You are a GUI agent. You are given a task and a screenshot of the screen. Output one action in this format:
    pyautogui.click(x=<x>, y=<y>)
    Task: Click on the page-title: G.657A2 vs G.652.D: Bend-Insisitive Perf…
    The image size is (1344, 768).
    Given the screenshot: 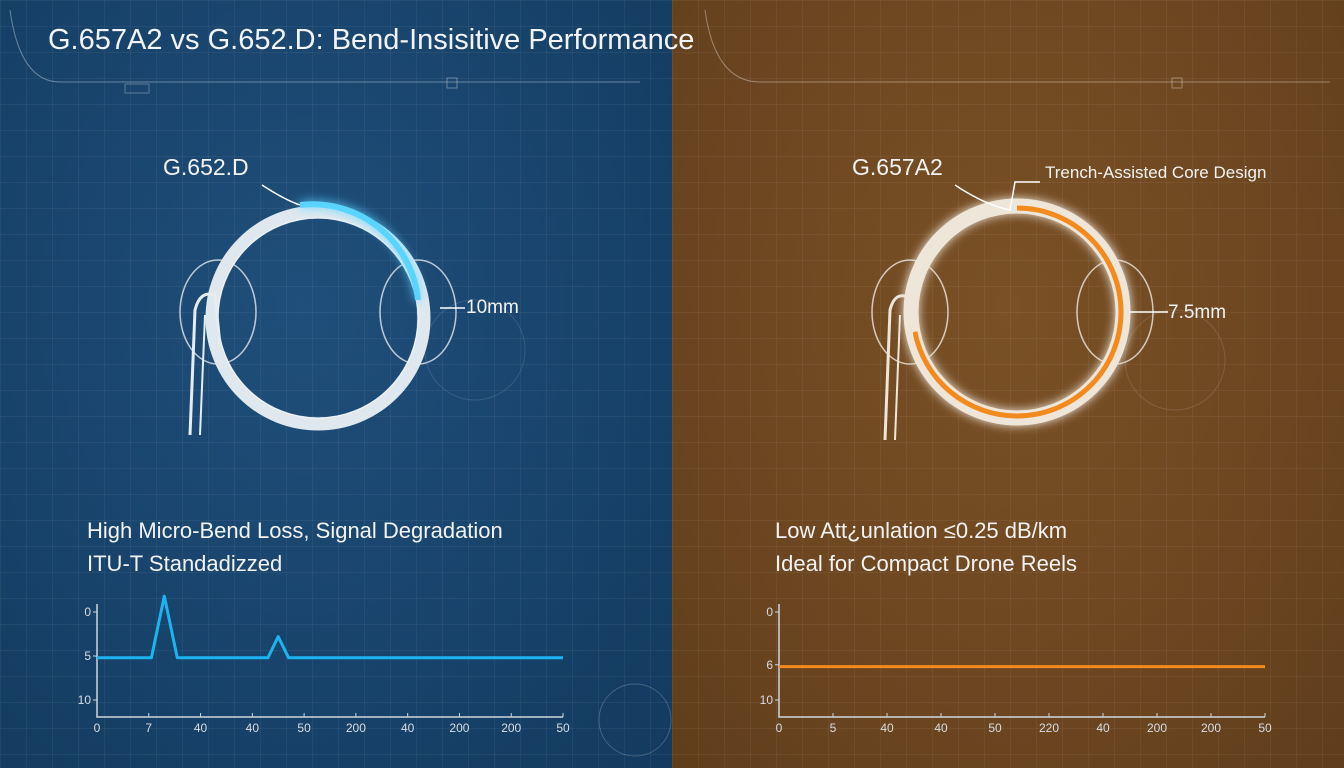 What is the action you would take?
    pyautogui.click(x=371, y=40)
    